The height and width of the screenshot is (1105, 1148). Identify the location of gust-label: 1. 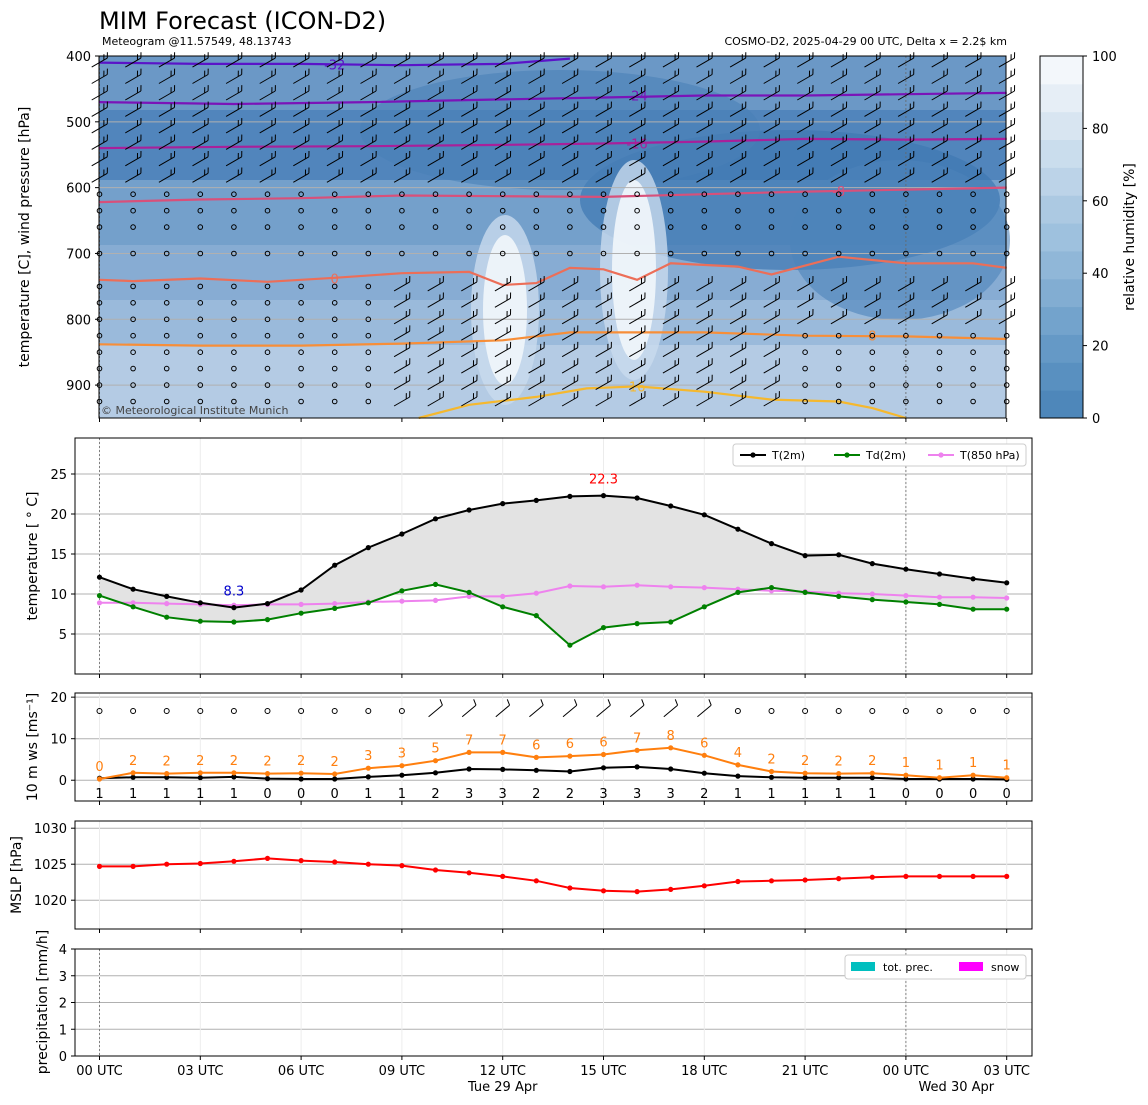
(906, 763).